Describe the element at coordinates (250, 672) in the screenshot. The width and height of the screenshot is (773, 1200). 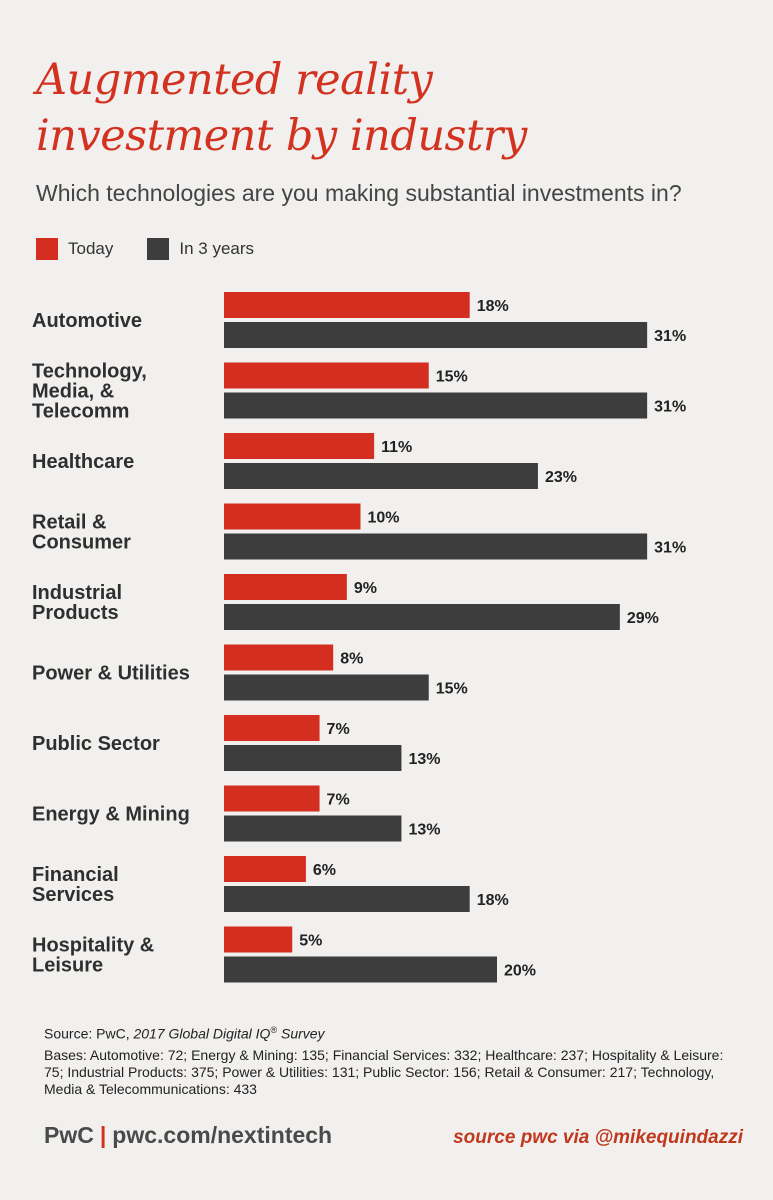
I see `category-group-power-utilities: Power & Utilities 8% 15%` at that location.